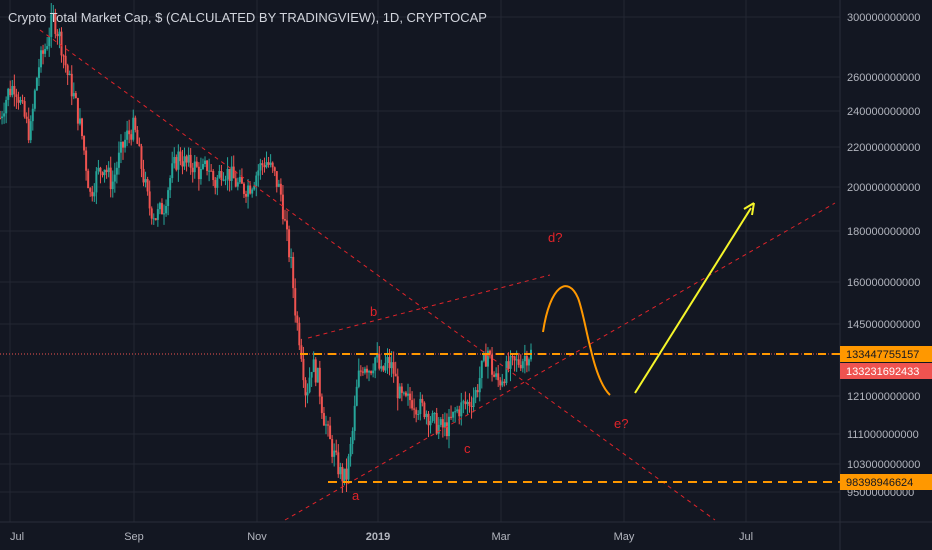 The height and width of the screenshot is (550, 932). I want to click on annotation-c: c, so click(467, 448).